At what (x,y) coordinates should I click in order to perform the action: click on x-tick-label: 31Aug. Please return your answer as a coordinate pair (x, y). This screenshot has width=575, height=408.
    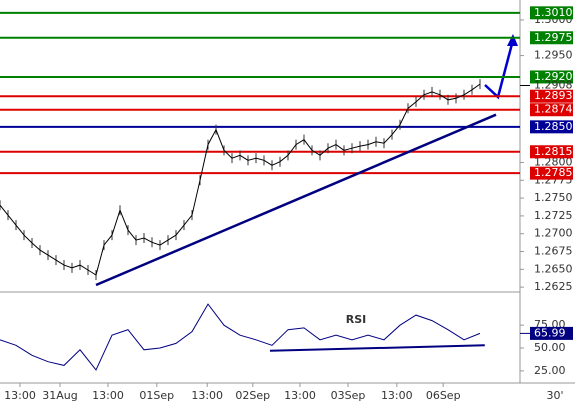
    Looking at the image, I should click on (59, 395).